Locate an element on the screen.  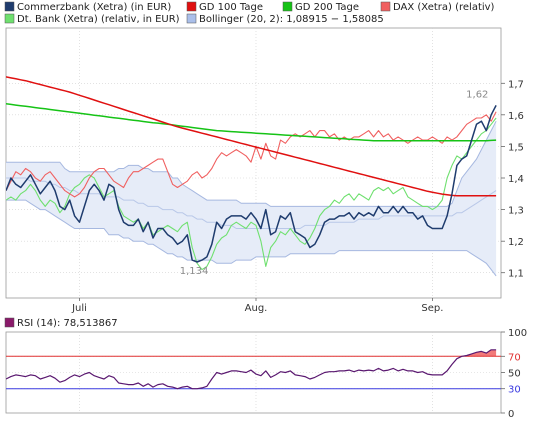
price-x-axis: Juli Aug. Sep. is located at coordinates (257, 306).